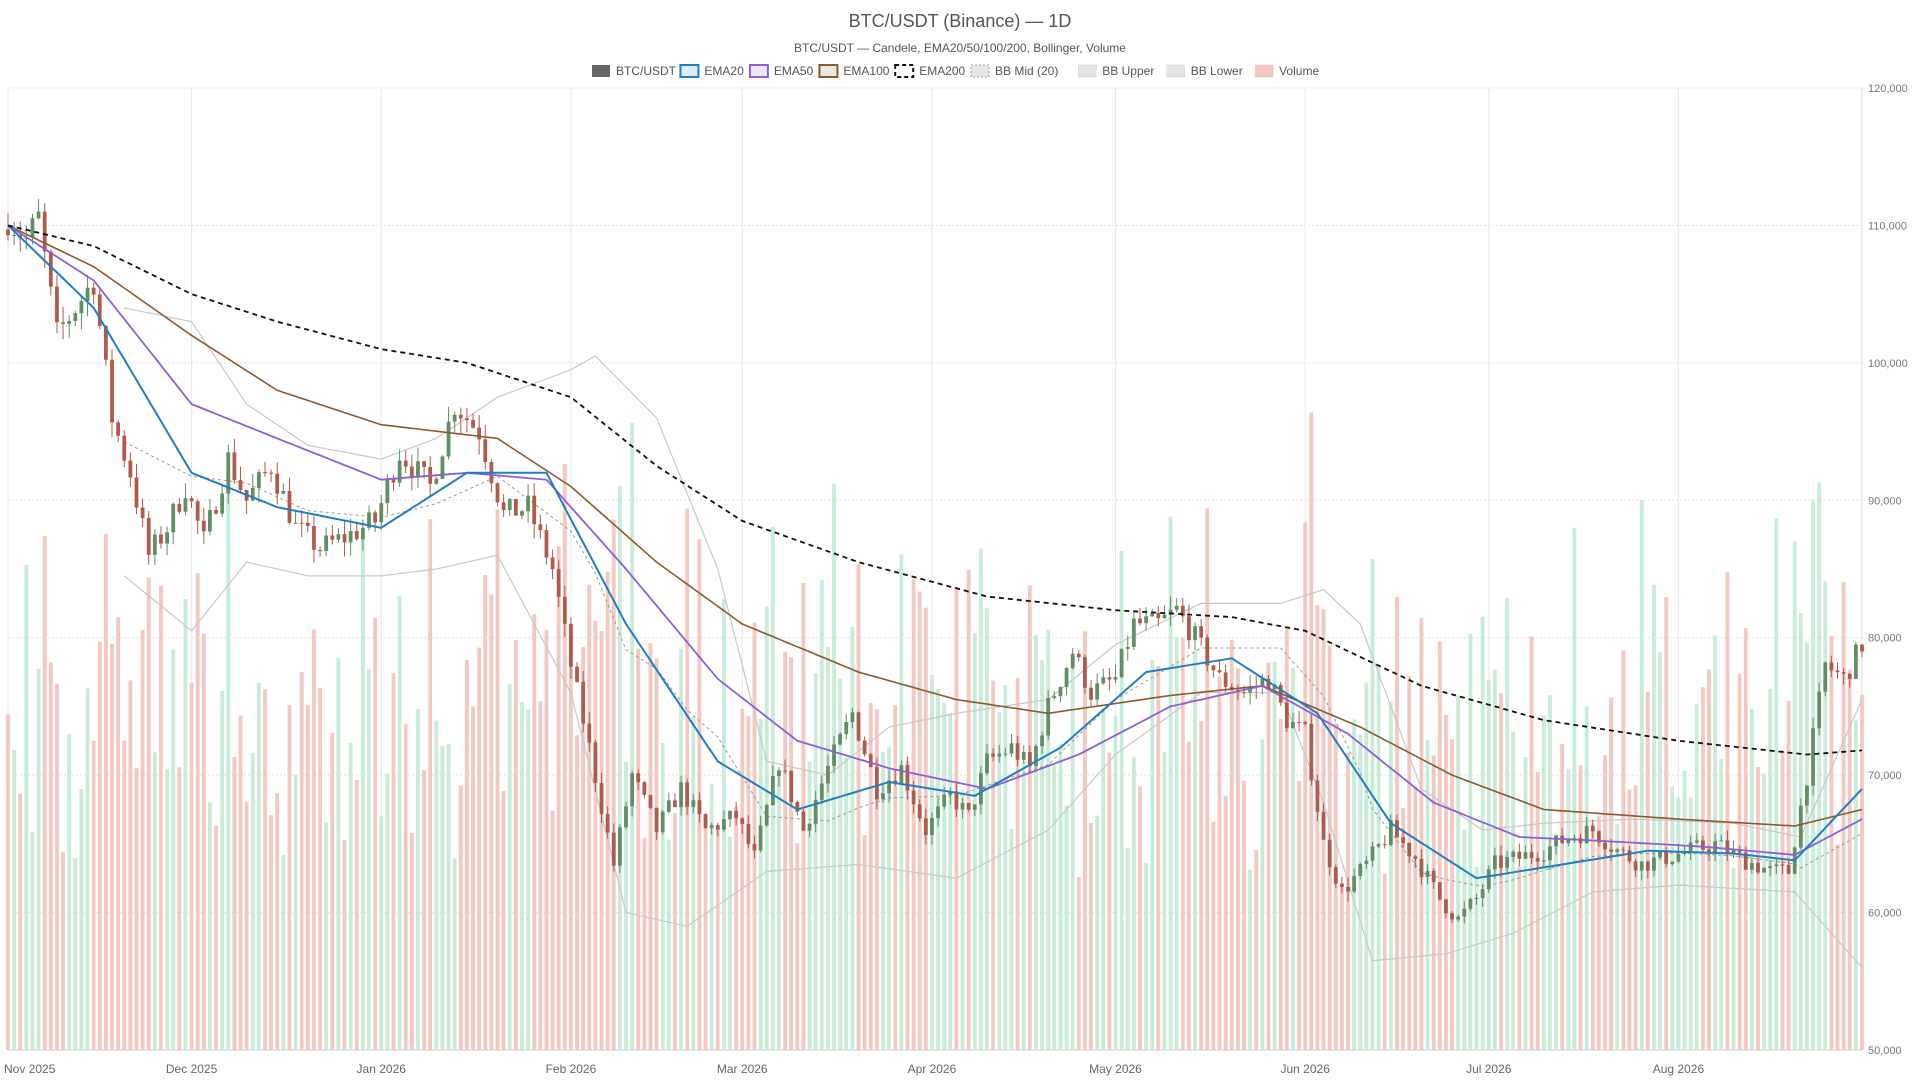 Image resolution: width=1920 pixels, height=1080 pixels. I want to click on legend-item-8: Volume, so click(1286, 71).